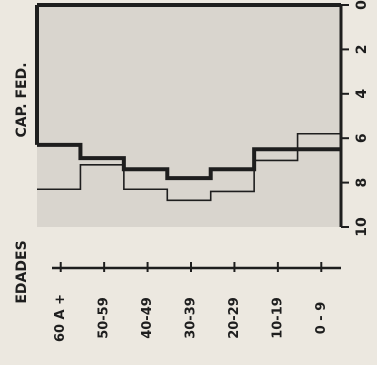  What do you see at coordinates (362, 50) in the screenshot?
I see `value-tick-label-2: 2` at bounding box center [362, 50].